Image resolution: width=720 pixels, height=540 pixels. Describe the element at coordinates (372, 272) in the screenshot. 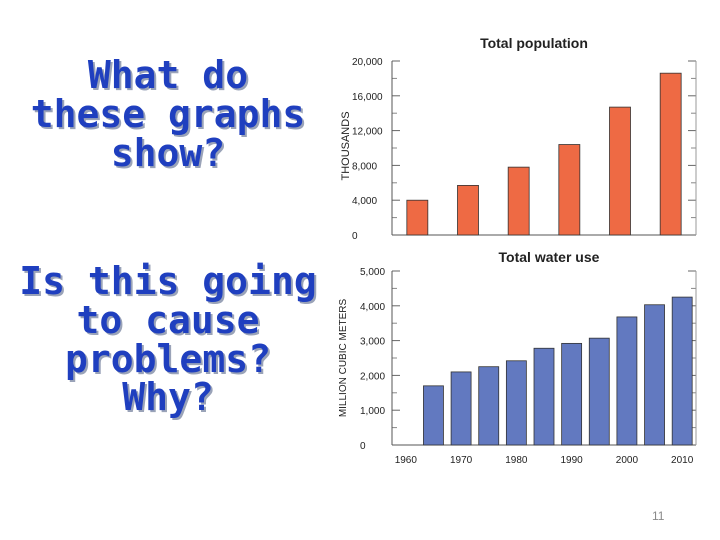

I see `y-tick-label: 5,000` at that location.